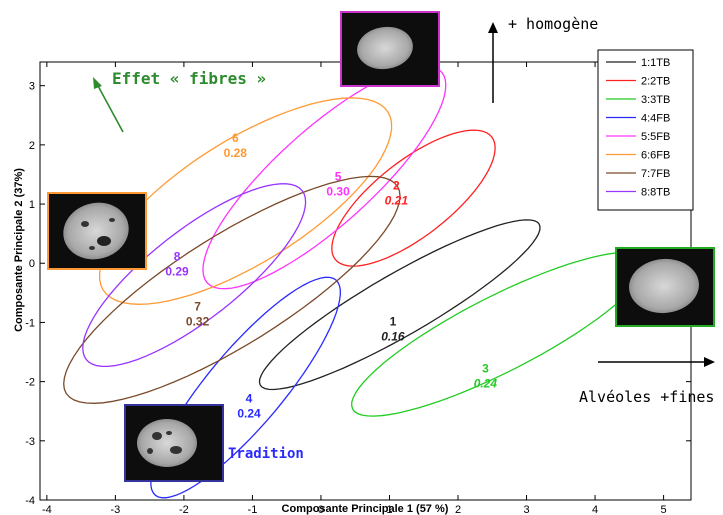 The image size is (723, 515). Describe the element at coordinates (458, 509) in the screenshot. I see `x-tick-label: 2` at that location.